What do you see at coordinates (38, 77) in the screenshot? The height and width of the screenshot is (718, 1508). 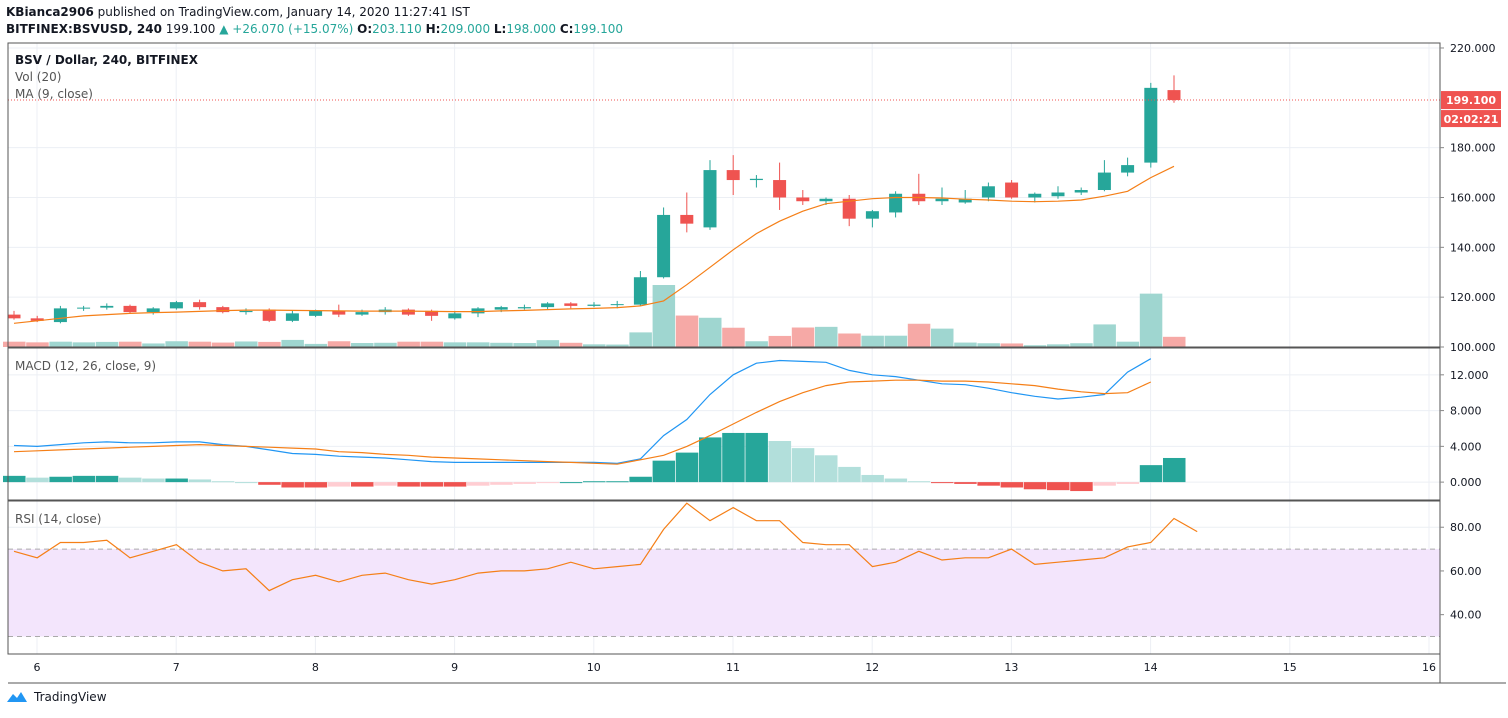 I see `legend-vol: Vol (20)` at bounding box center [38, 77].